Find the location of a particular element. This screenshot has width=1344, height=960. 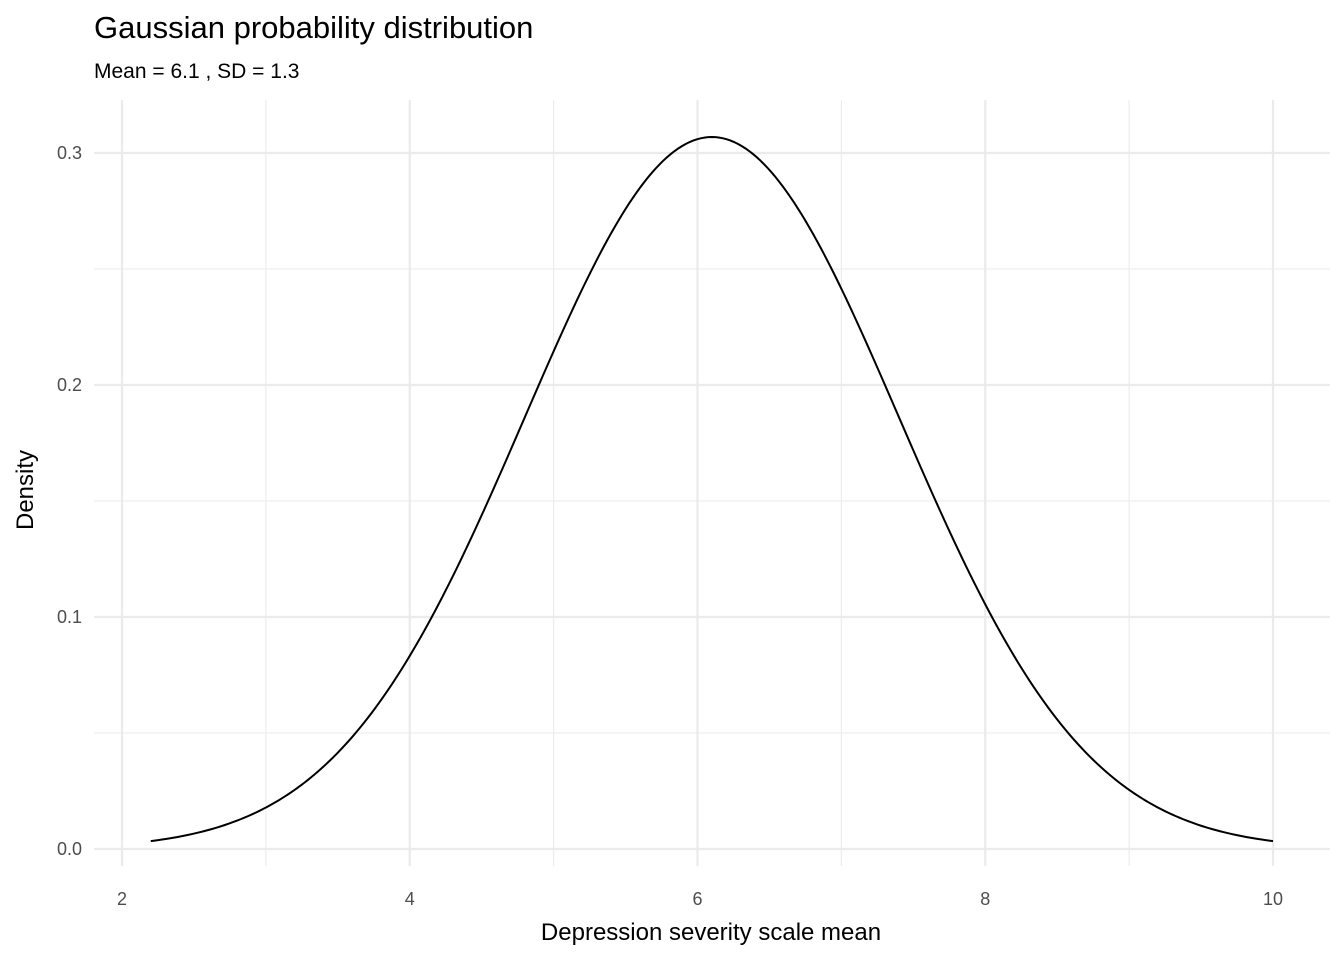

chart-subtitle: Mean = 6.1 , SD = 1.3 is located at coordinates (197, 71).